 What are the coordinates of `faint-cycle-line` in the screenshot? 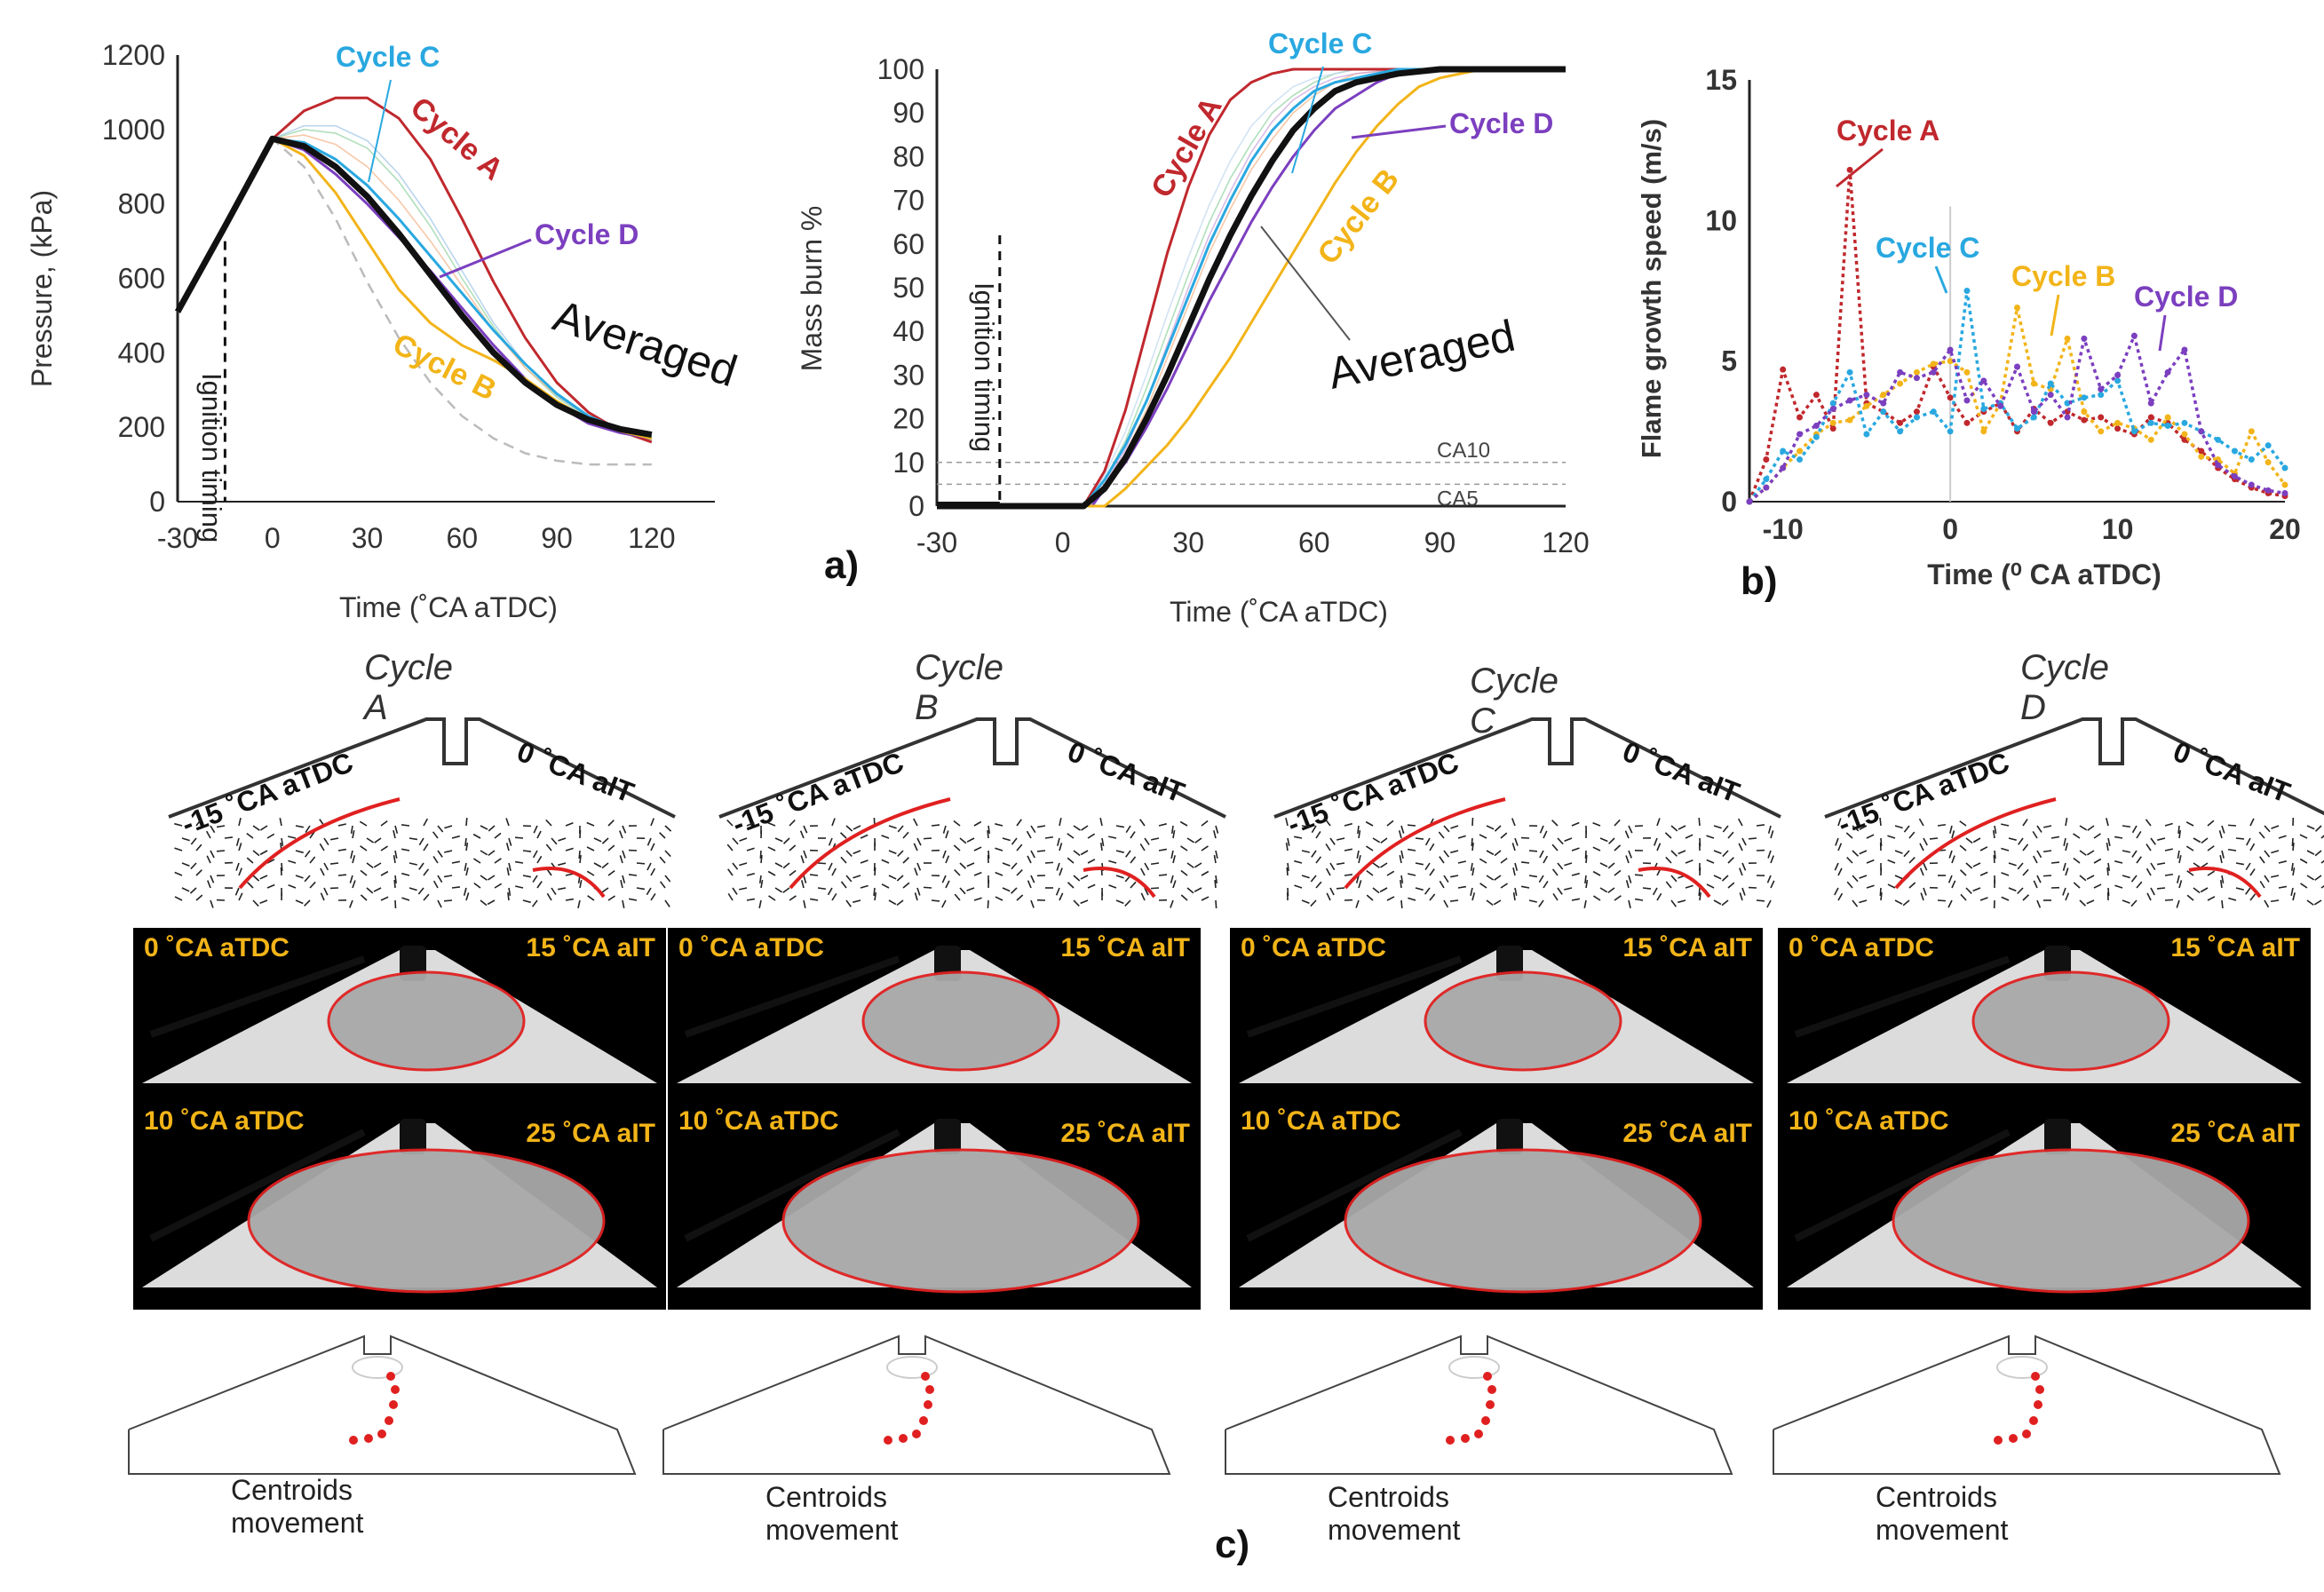 It's located at (1251, 287).